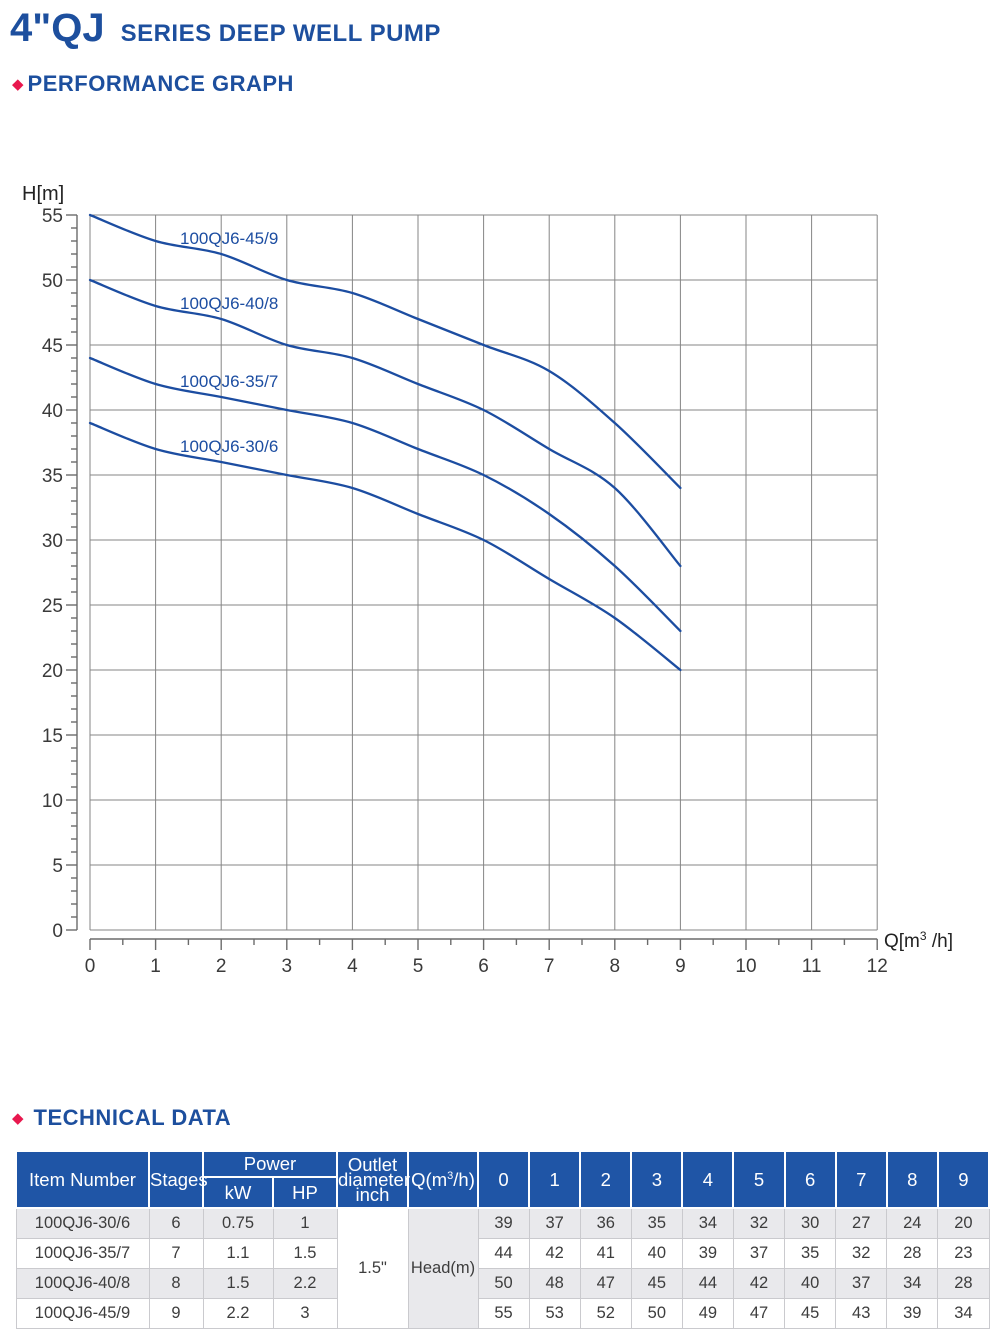 This screenshot has height=1329, width=1006. What do you see at coordinates (52, 541) in the screenshot?
I see `y-tick-label: 30` at bounding box center [52, 541].